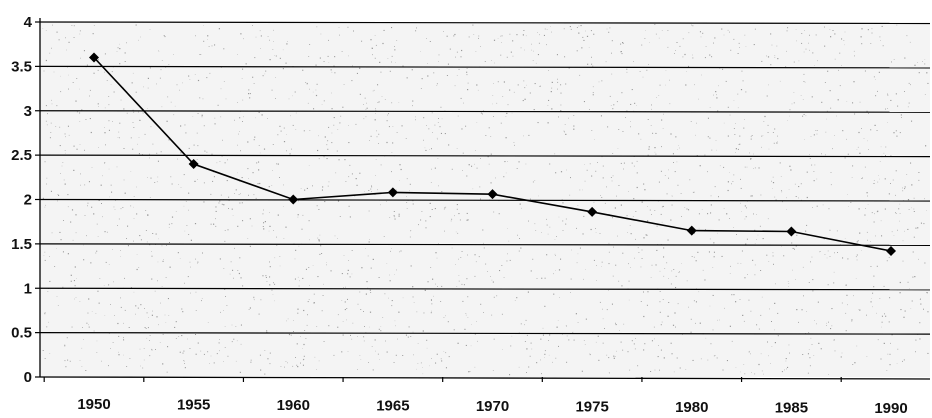 The height and width of the screenshot is (418, 932). I want to click on x-tick-label: 1955, so click(193, 405).